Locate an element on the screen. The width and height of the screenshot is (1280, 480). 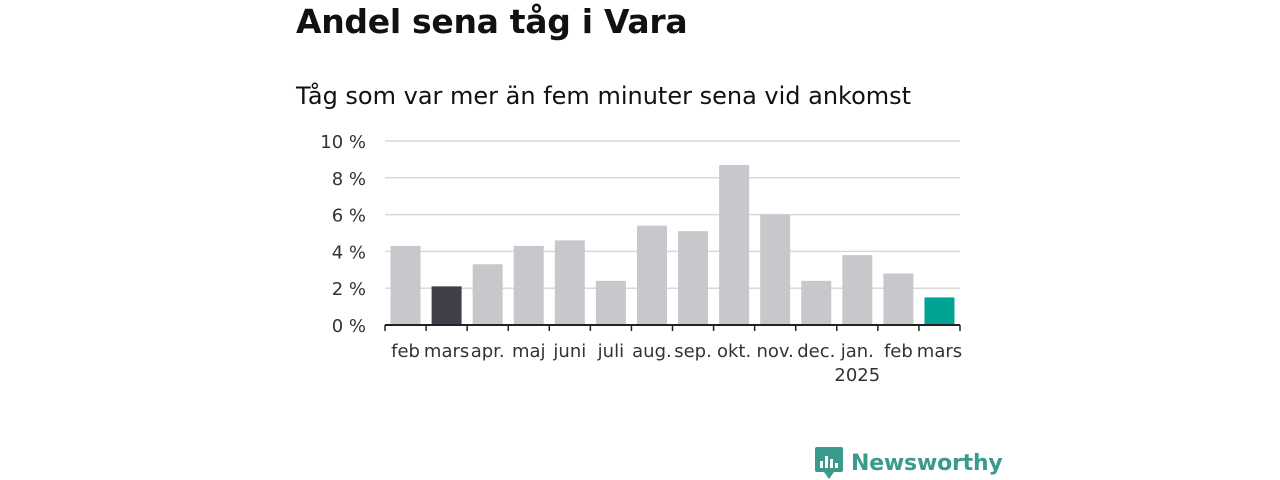
x-tick-label: maj is located at coordinates (529, 351).